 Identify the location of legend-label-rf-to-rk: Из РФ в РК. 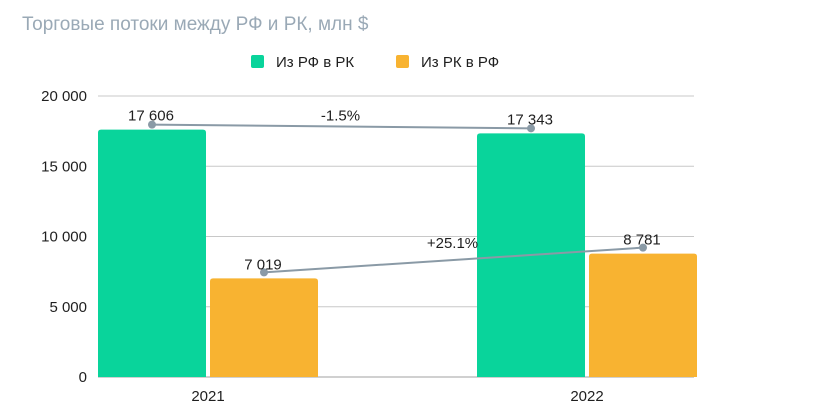
(315, 62).